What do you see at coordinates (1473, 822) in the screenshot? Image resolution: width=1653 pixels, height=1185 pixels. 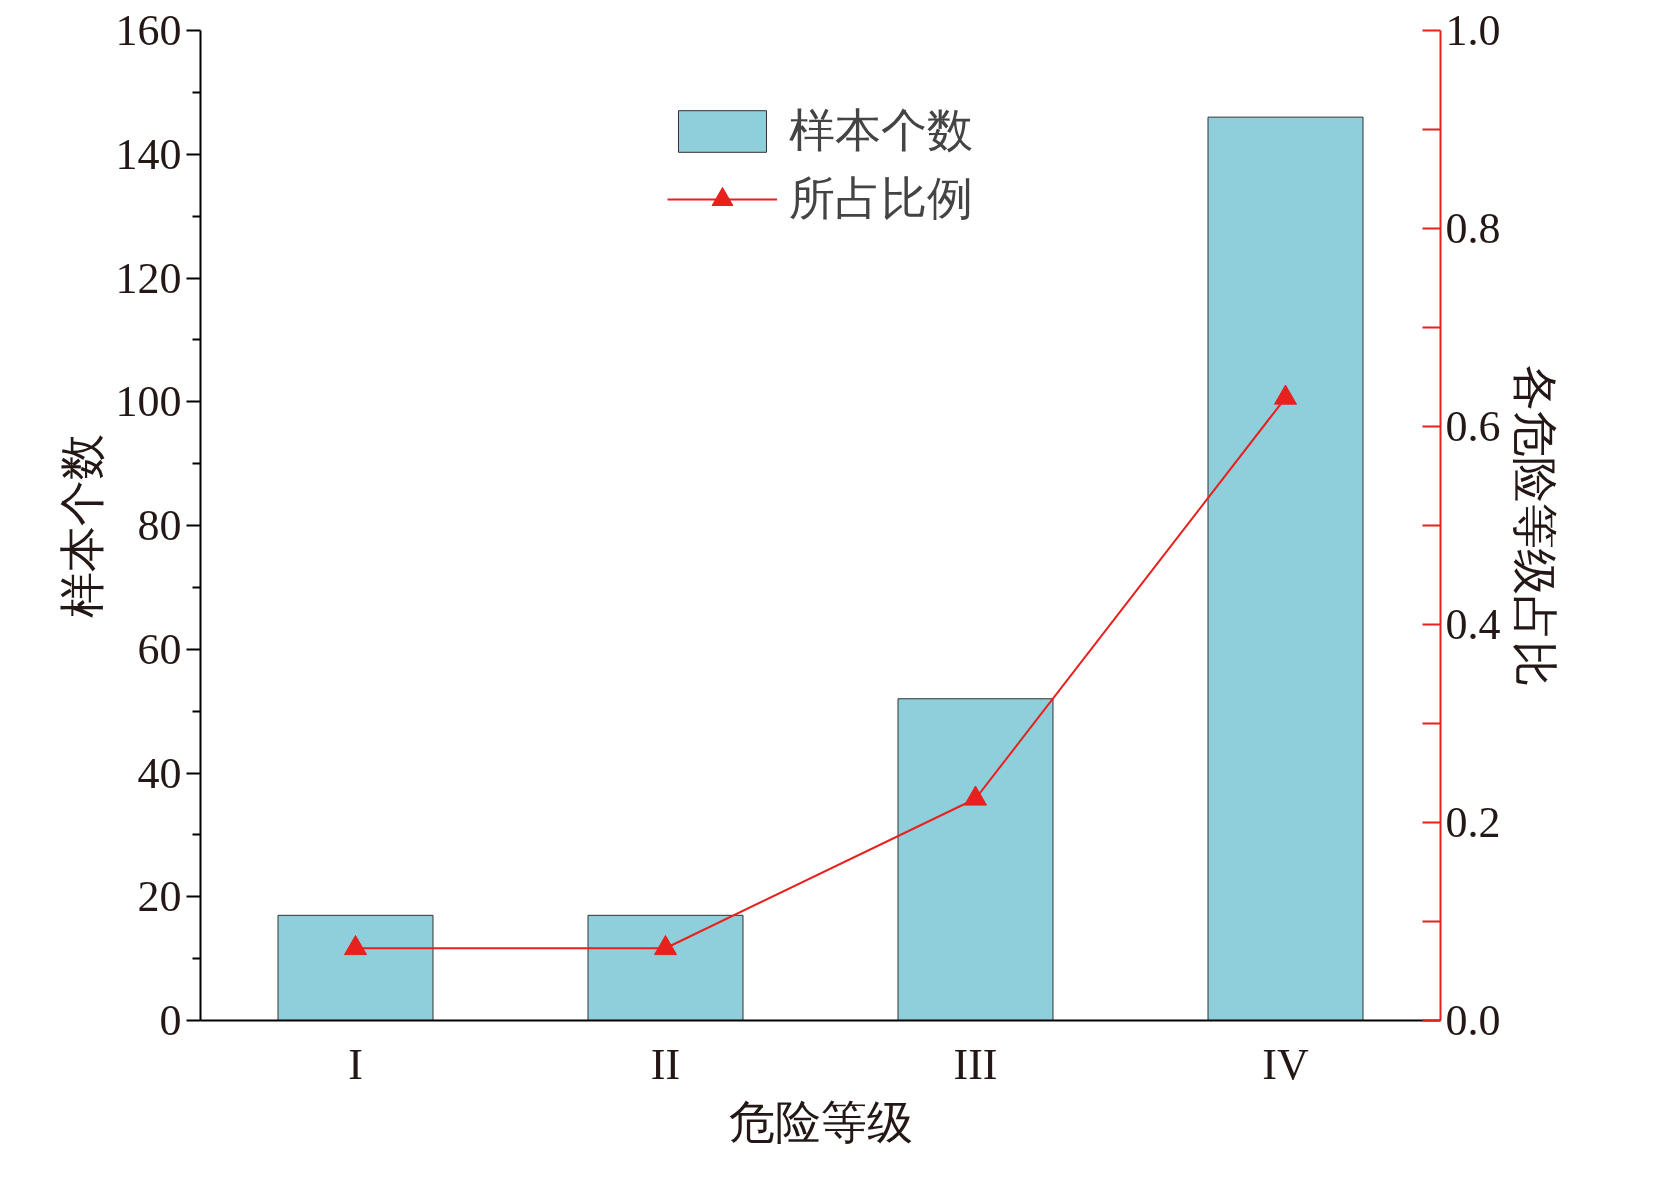 I see `y2-tick-label: 0.2` at bounding box center [1473, 822].